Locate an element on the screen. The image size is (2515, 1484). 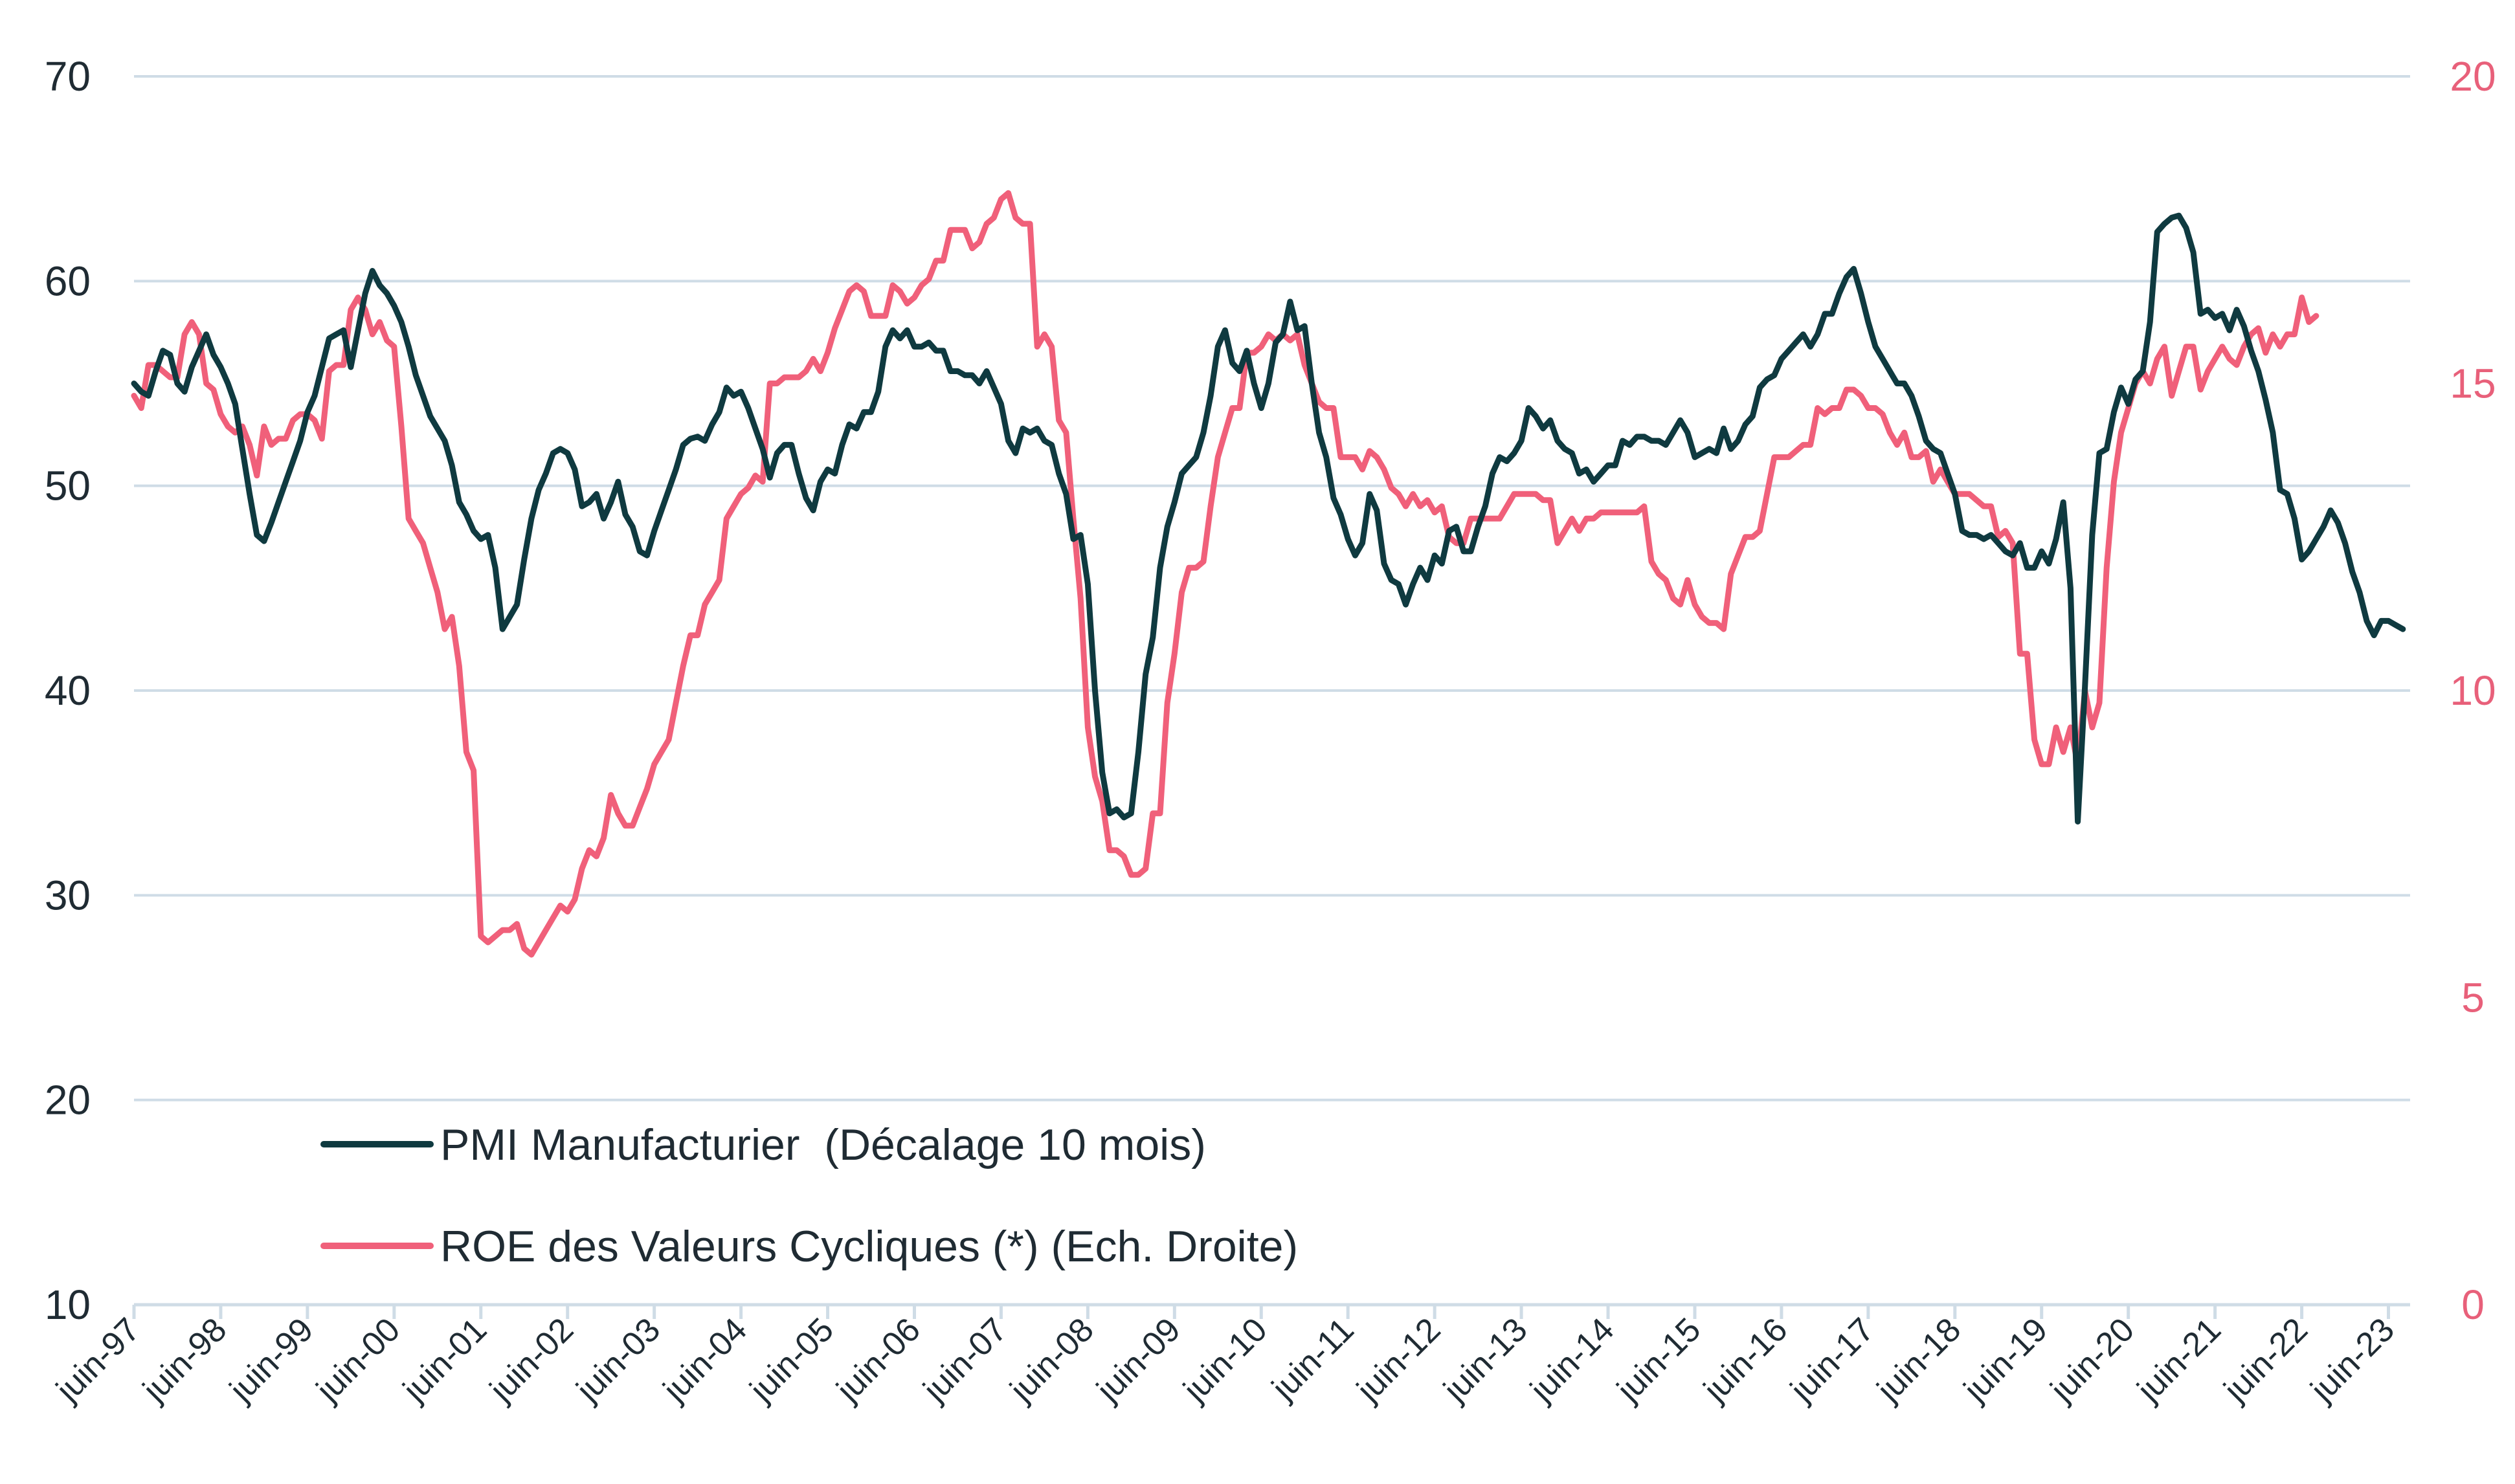
right-tick-label: 20 is located at coordinates (2473, 76).